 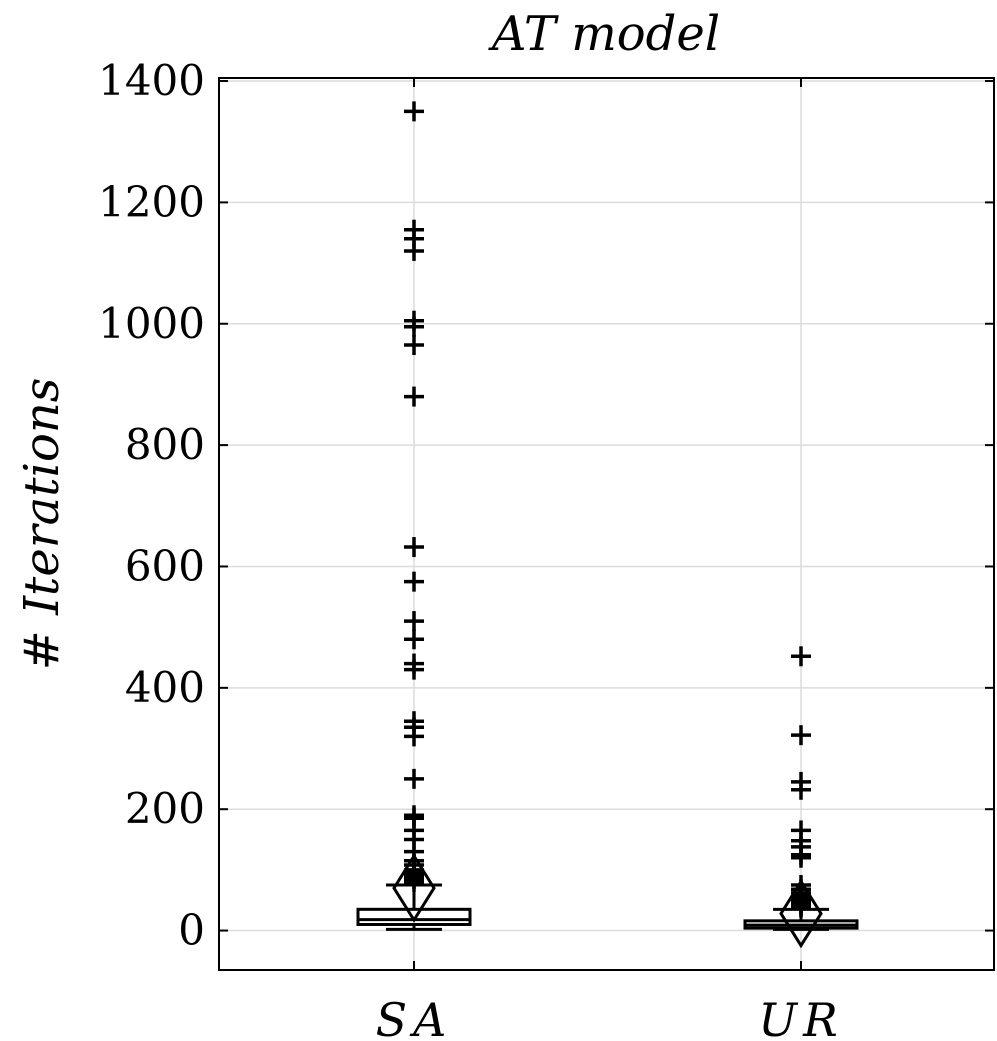 What do you see at coordinates (800, 1017) in the screenshot?
I see `x-category-label: UR` at bounding box center [800, 1017].